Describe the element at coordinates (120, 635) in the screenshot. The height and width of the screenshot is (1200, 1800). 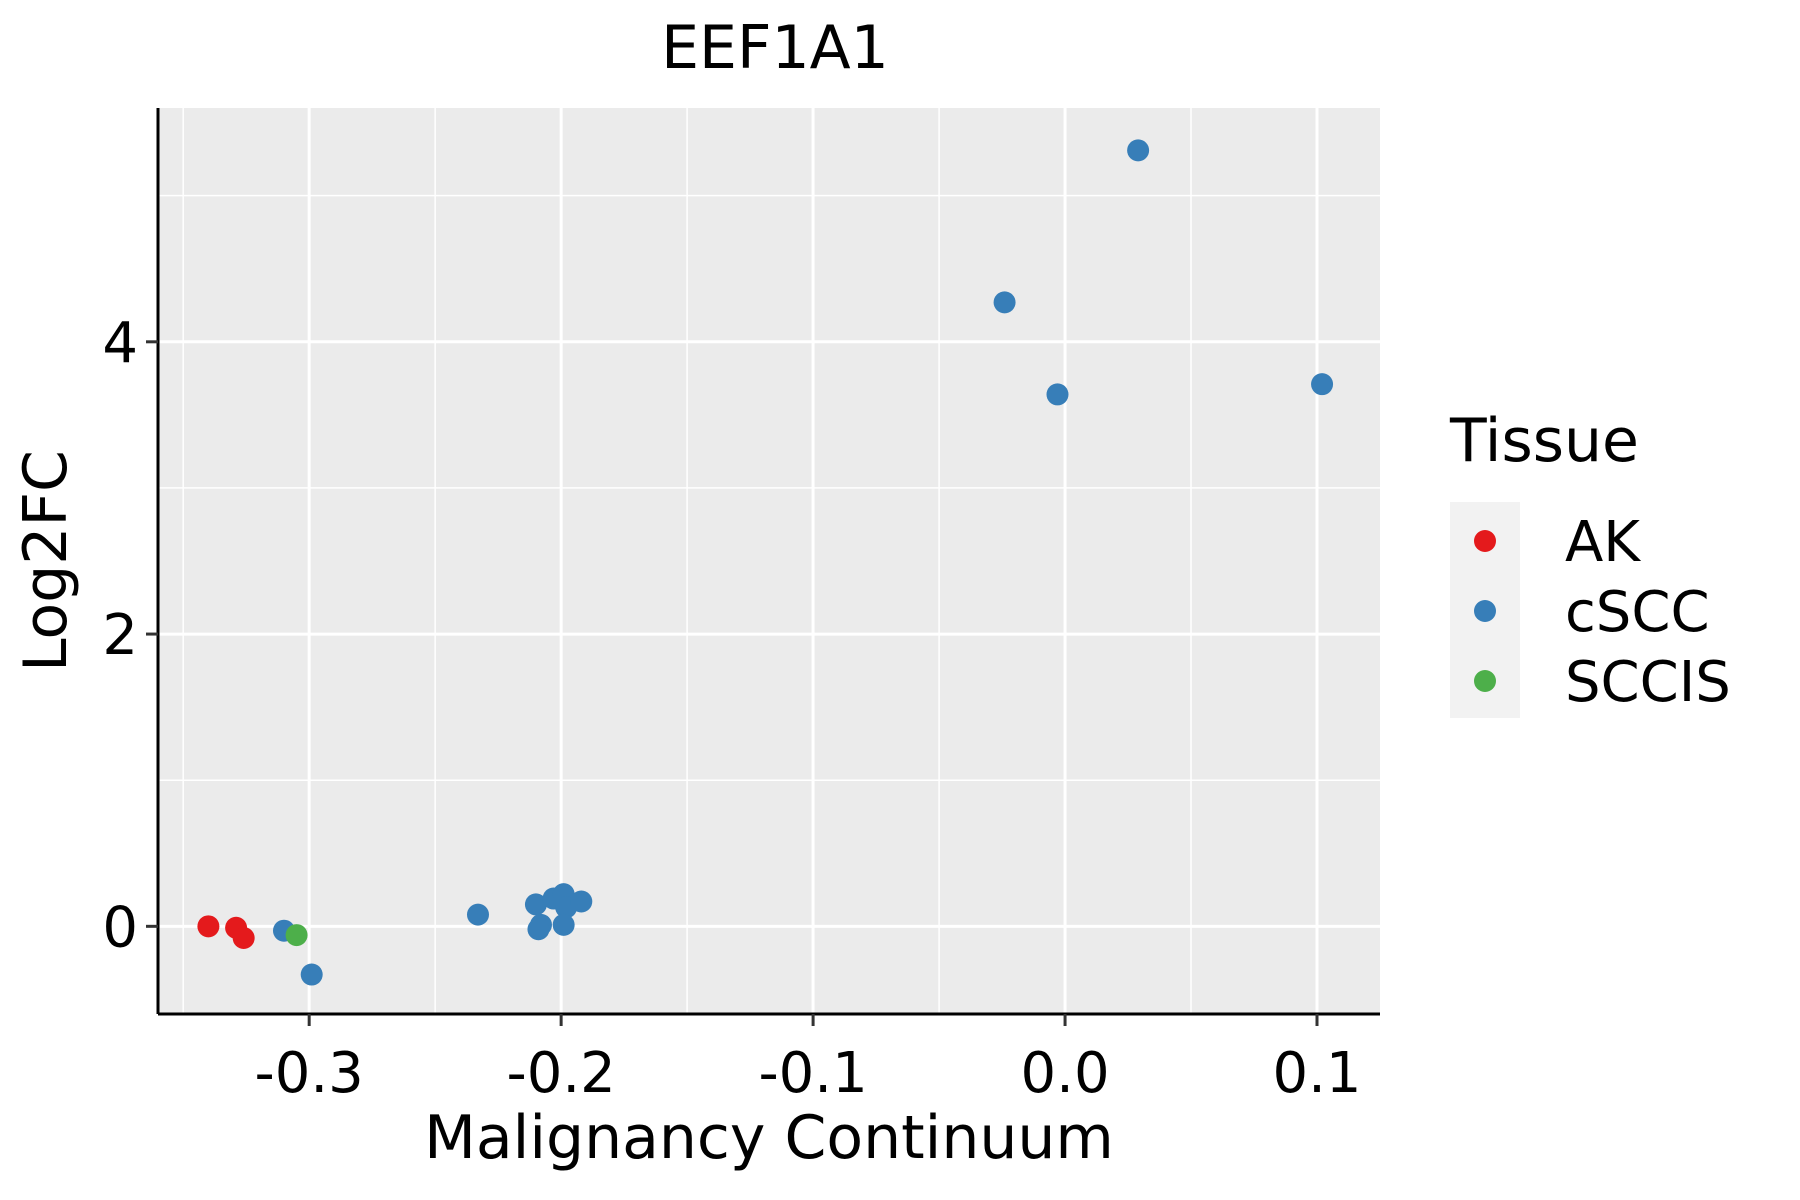
I see `y-tick-label: 2` at that location.